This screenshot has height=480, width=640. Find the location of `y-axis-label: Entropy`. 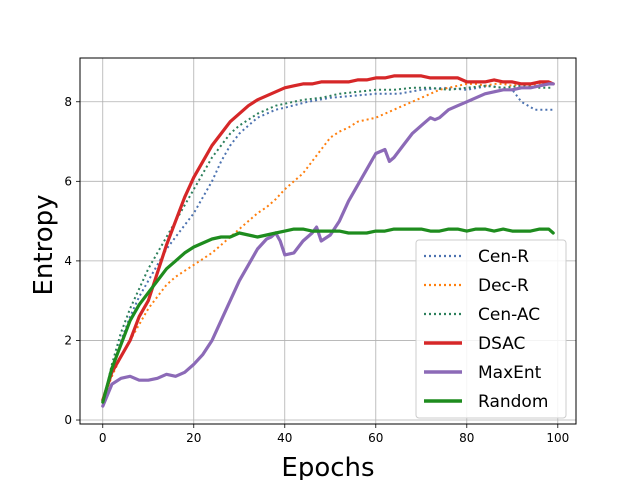

y-axis-label: Entropy is located at coordinates (44, 244).